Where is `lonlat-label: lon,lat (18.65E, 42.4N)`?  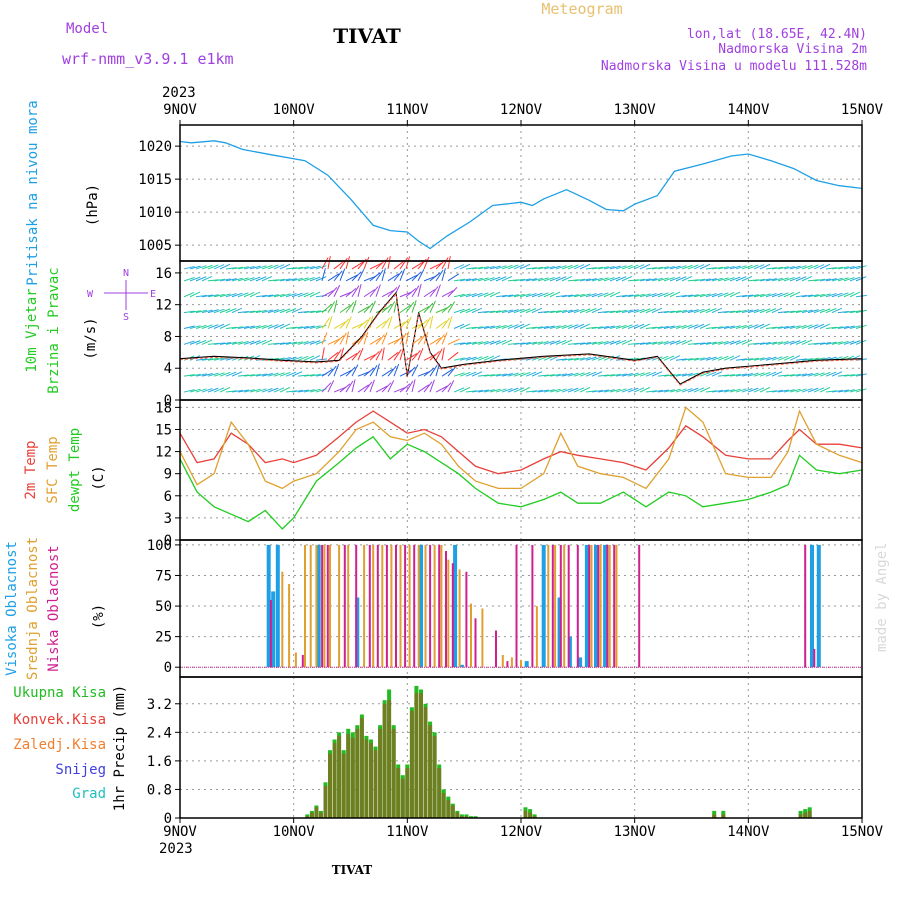
lonlat-label: lon,lat (18.65E, 42.4N) is located at coordinates (777, 34).